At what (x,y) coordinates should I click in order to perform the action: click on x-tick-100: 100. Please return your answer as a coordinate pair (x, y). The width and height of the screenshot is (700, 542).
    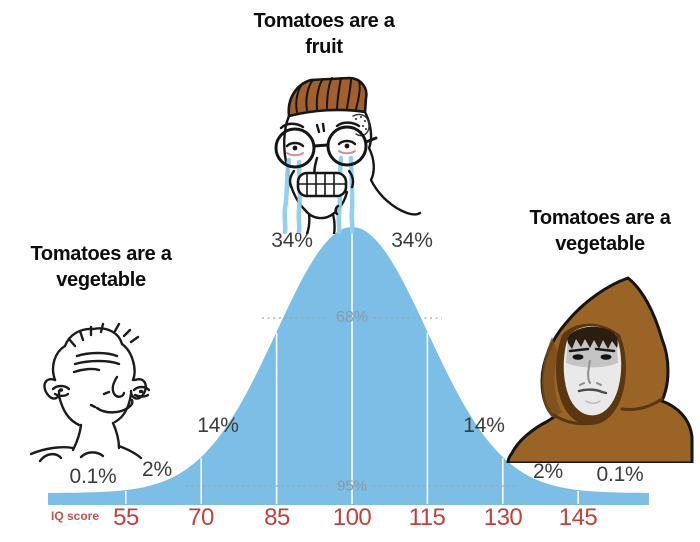
    Looking at the image, I should click on (352, 517).